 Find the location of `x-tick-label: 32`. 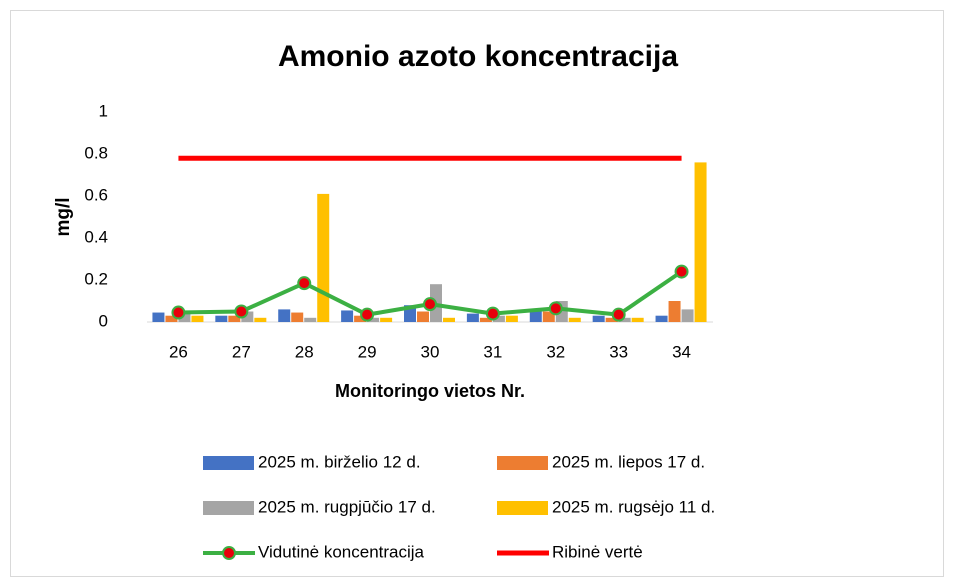

x-tick-label: 32 is located at coordinates (555, 351).